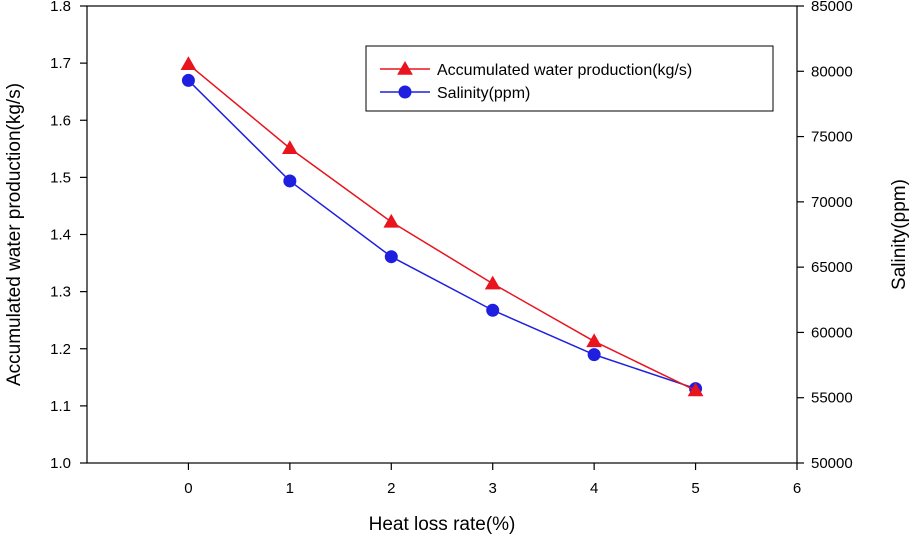 This screenshot has height=544, width=918. I want to click on y-tick-label: 1.6, so click(60, 120).